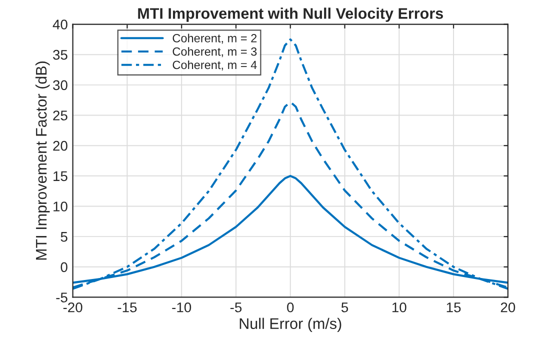 This screenshot has width=560, height=337. I want to click on x-tick-label: 15, so click(453, 307).